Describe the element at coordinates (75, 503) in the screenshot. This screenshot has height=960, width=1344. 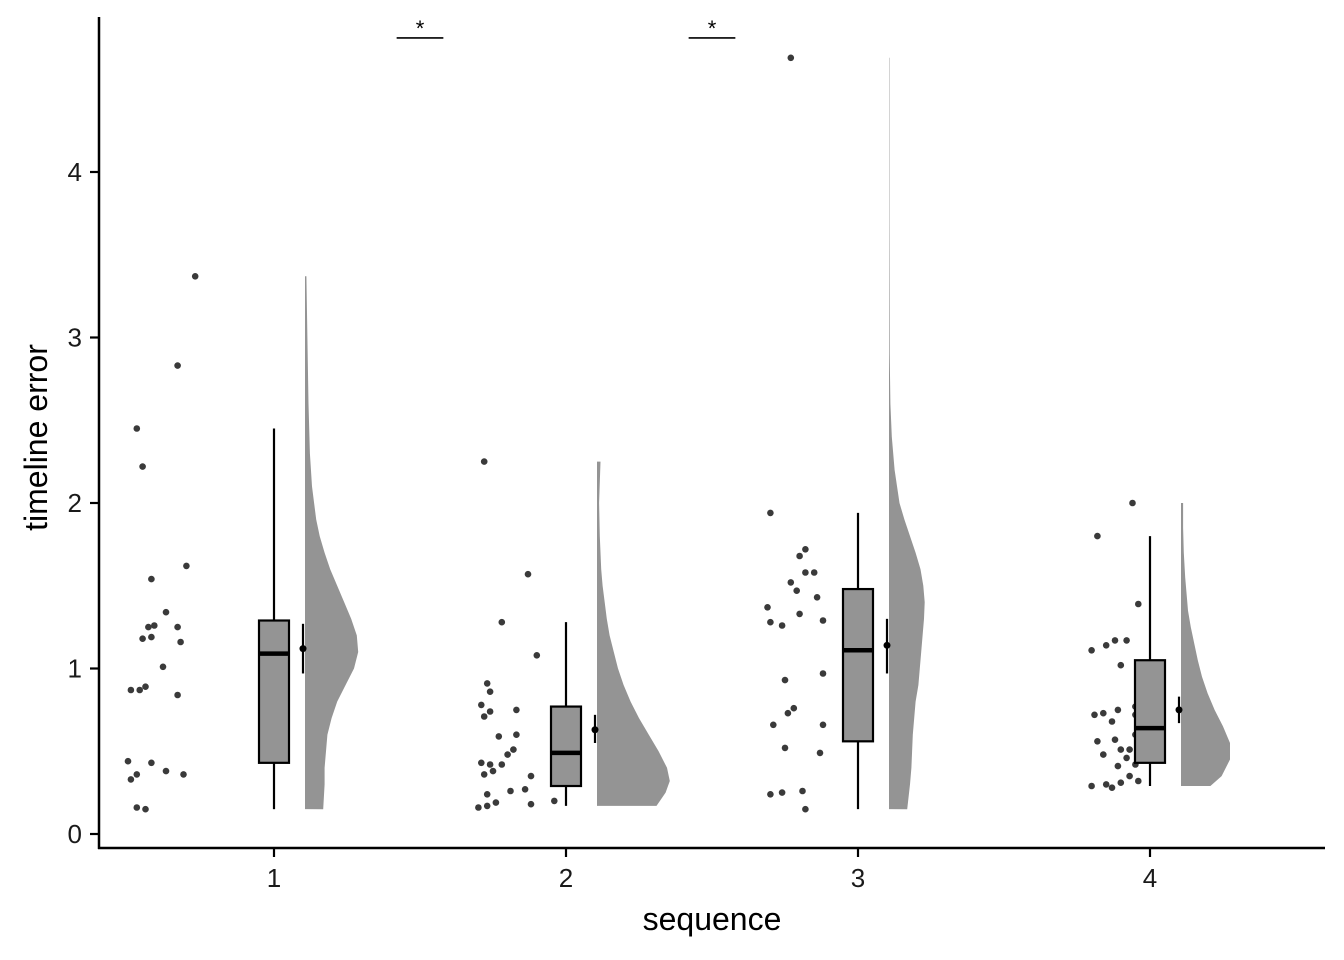
I see `y-tick-label: 2` at that location.